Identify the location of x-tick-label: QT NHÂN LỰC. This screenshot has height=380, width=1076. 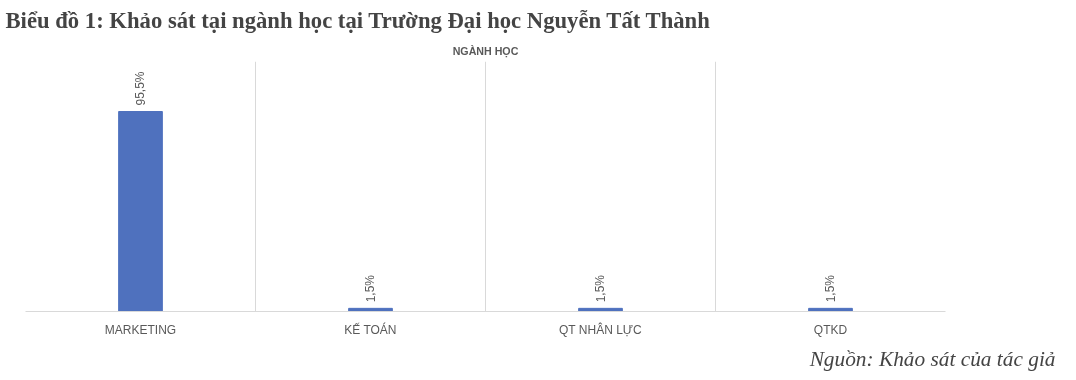
(601, 329).